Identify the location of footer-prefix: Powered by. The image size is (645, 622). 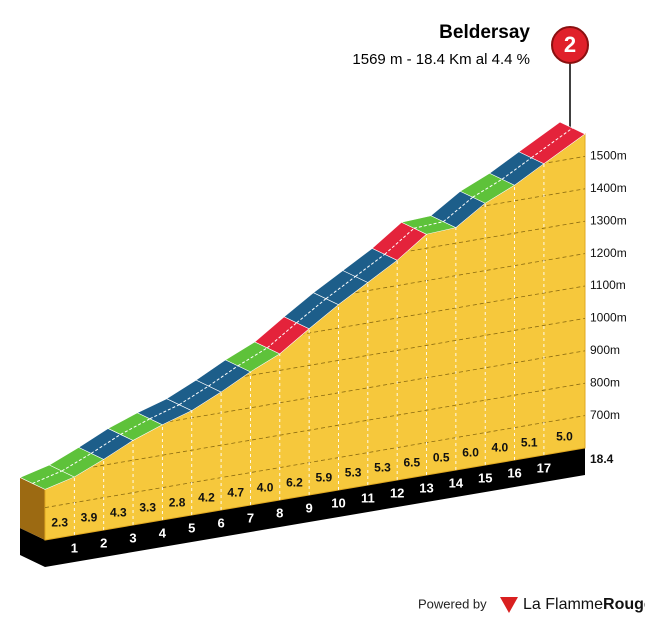
(452, 603).